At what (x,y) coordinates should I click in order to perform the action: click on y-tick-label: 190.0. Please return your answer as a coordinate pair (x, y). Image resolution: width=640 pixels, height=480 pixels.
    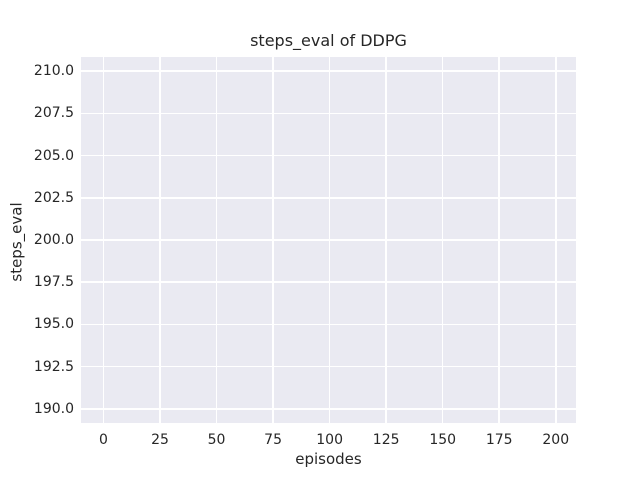
    Looking at the image, I should click on (53, 408).